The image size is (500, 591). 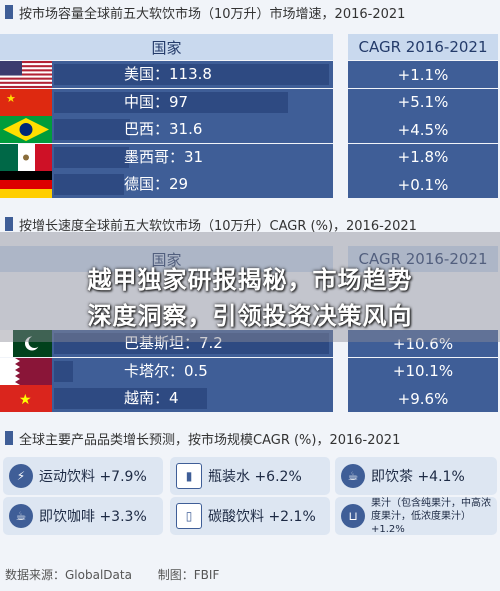 I want to click on cagr-header-text-2: CAGR 2016-2021, so click(x=423, y=259).